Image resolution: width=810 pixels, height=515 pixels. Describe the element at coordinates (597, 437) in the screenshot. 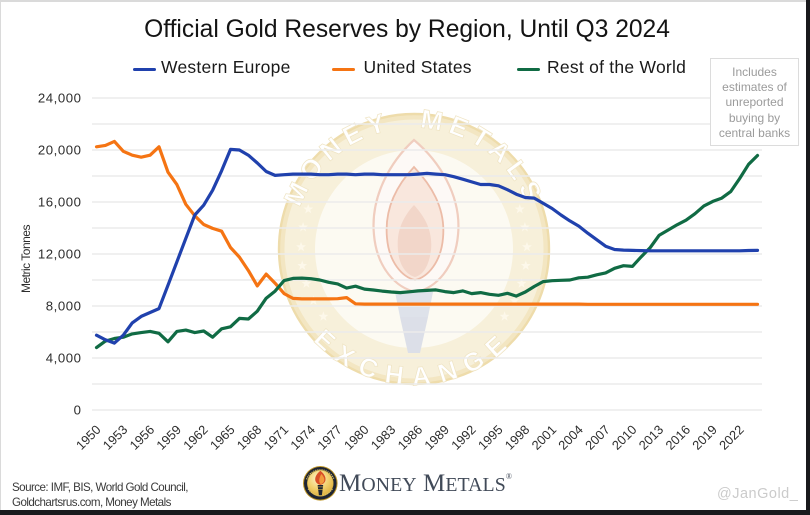

I see `svg-text: 2007` at that location.